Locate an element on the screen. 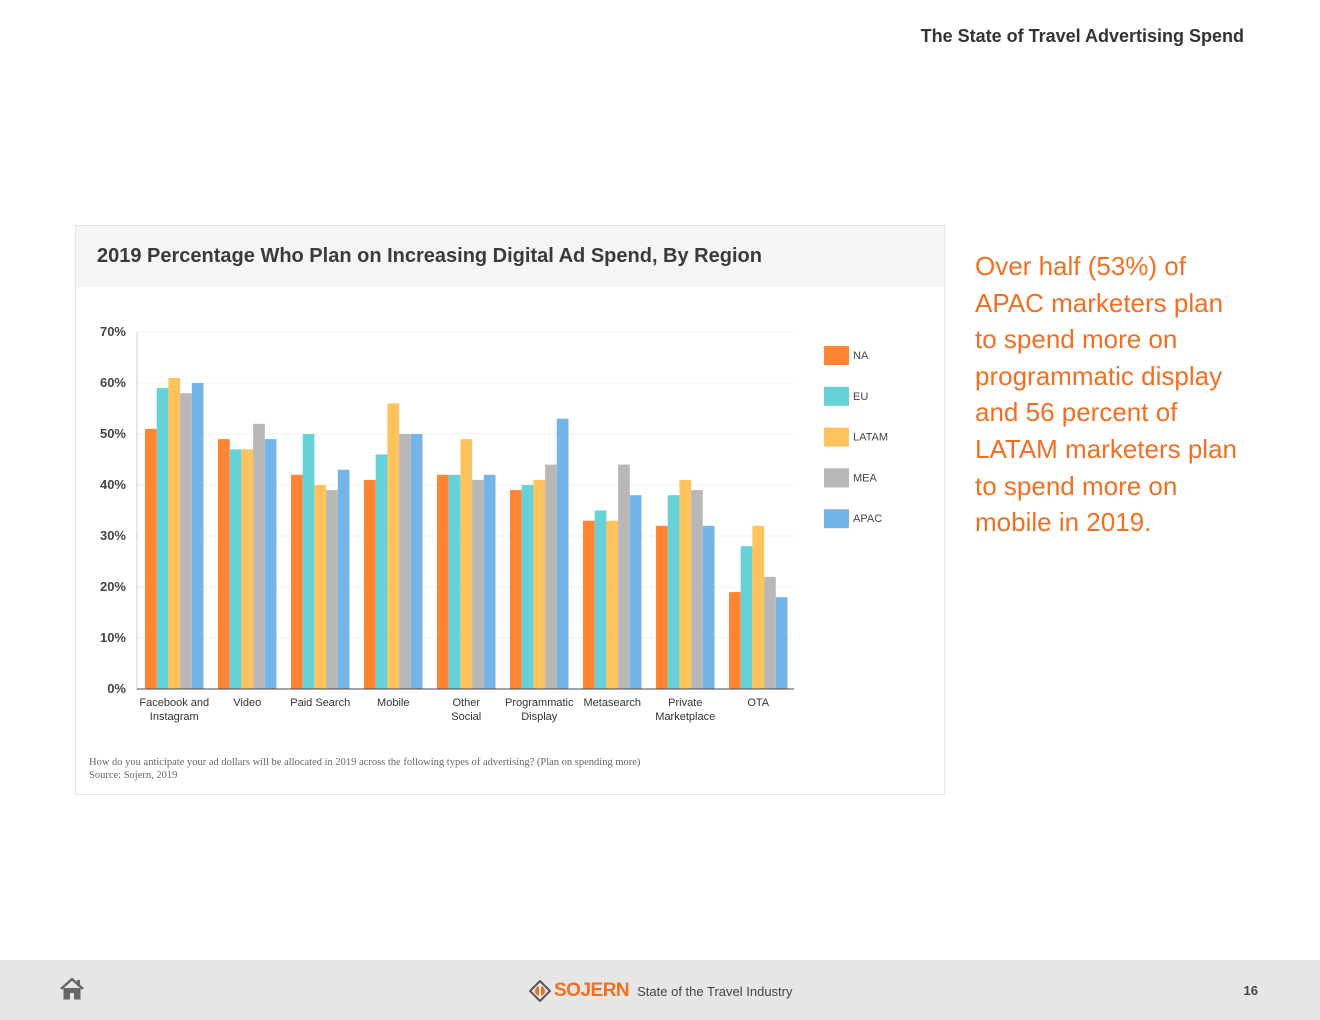  y-tick-label: 20% is located at coordinates (113, 586).